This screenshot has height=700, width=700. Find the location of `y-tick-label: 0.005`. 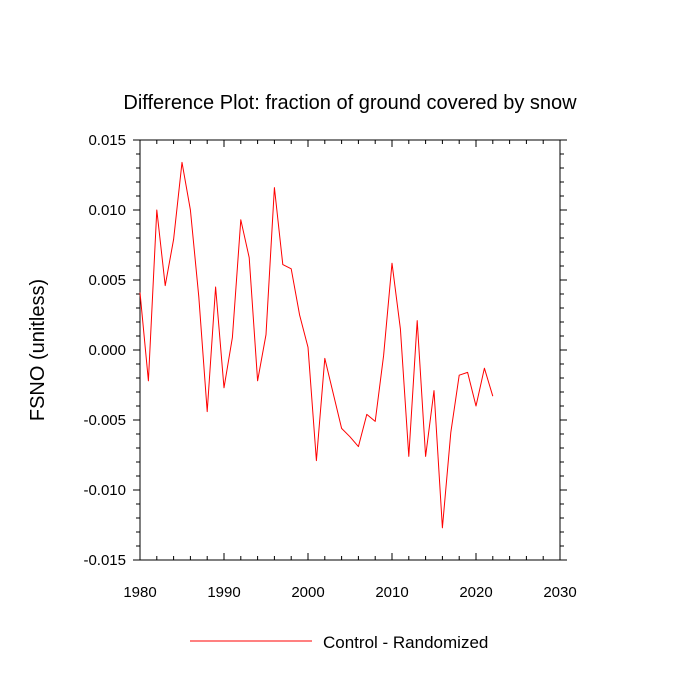

y-tick-label: 0.005 is located at coordinates (107, 280).